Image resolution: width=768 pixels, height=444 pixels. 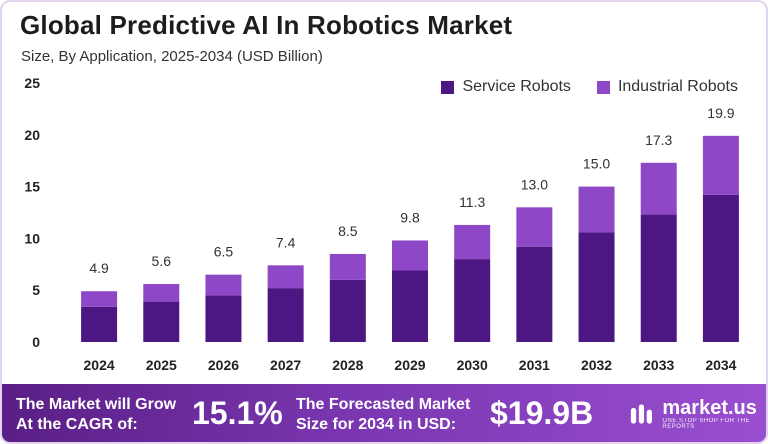 What do you see at coordinates (162, 261) in the screenshot?
I see `data-label-total: 5.6` at bounding box center [162, 261].